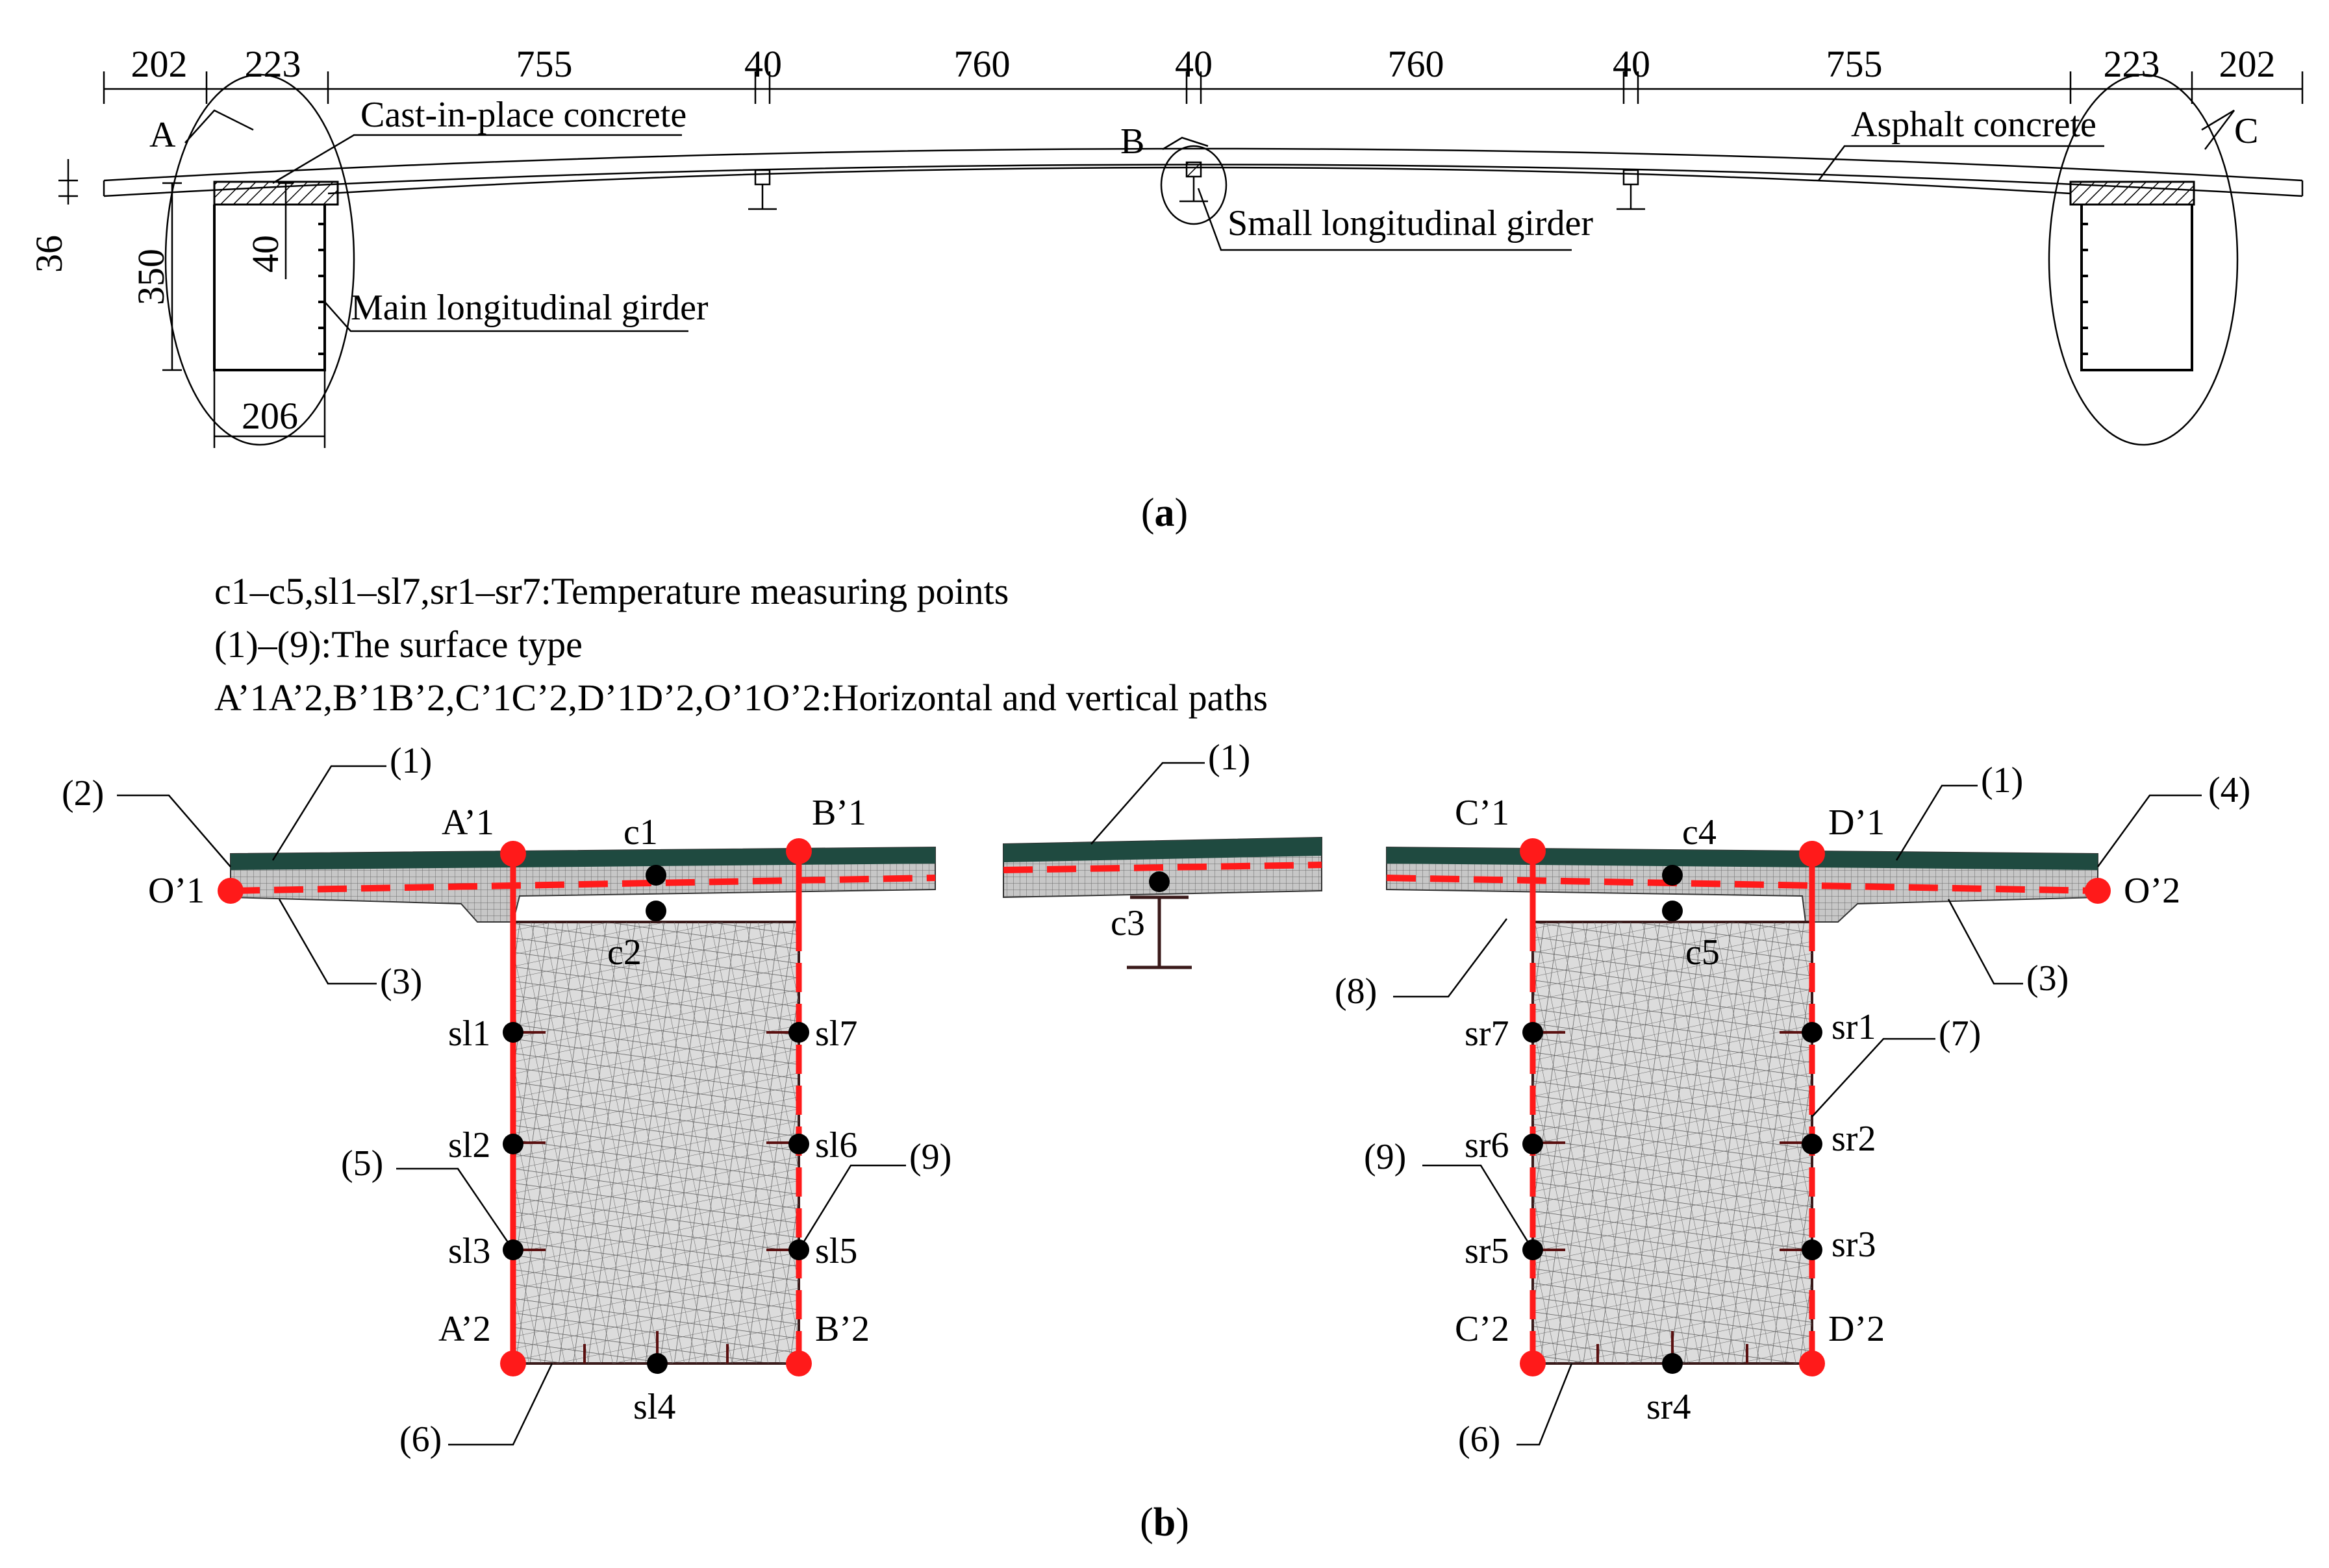 The width and height of the screenshot is (2329, 1568). Describe the element at coordinates (1482, 813) in the screenshot. I see `label-C1: C’1` at that location.